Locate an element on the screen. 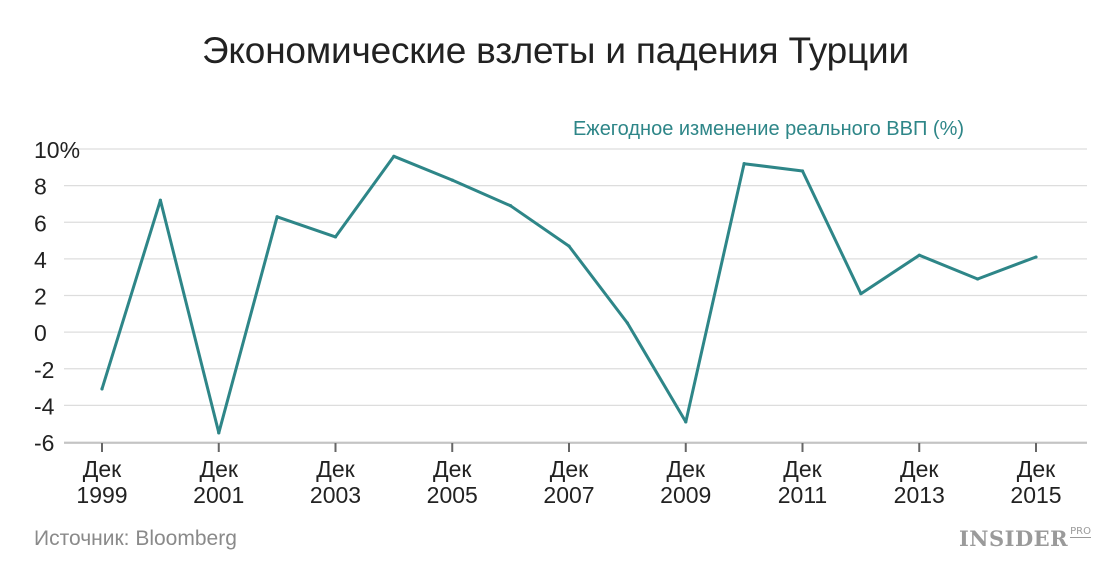 The width and height of the screenshot is (1111, 567). y-tick-label: -4 is located at coordinates (44, 406).